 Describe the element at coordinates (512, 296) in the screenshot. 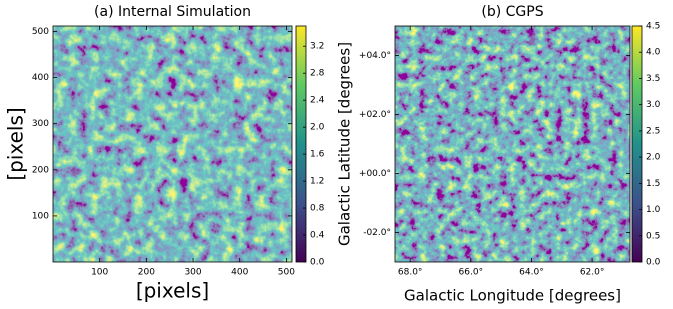

I see `x-axis-label: Galactic Longitude [degrees]` at that location.